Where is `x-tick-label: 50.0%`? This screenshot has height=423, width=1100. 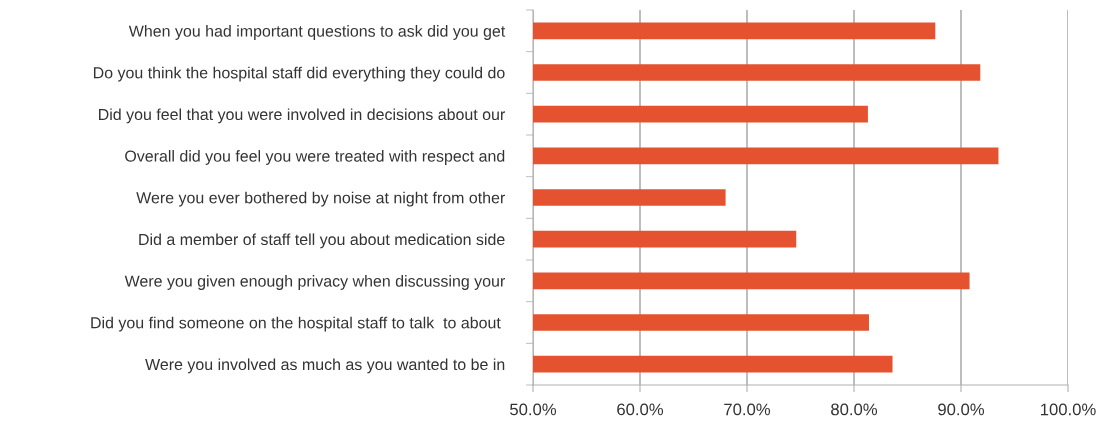
x-tick-label: 50.0% is located at coordinates (533, 409).